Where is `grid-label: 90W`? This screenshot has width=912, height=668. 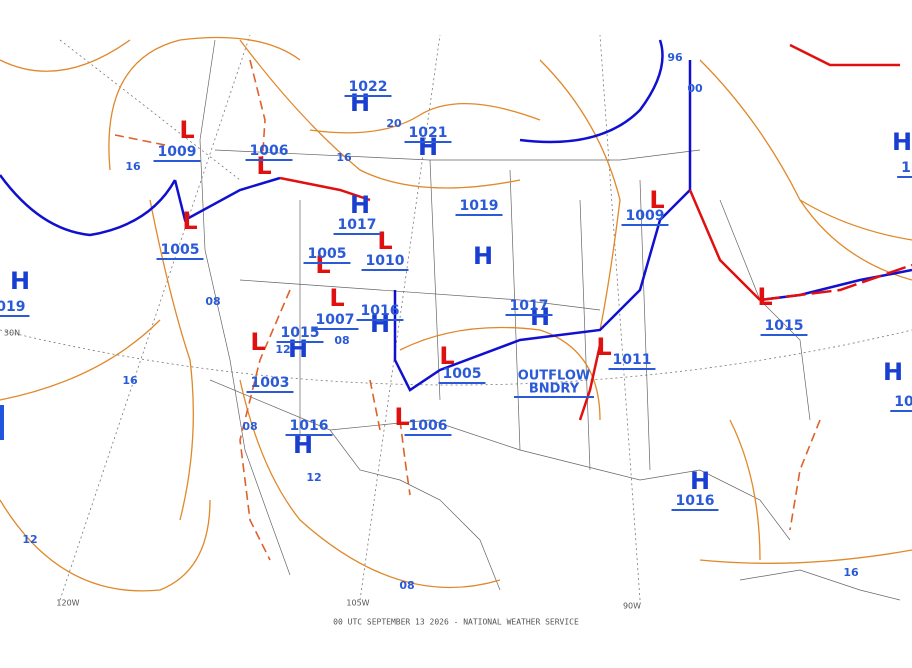
grid-label: 90W is located at coordinates (632, 606).